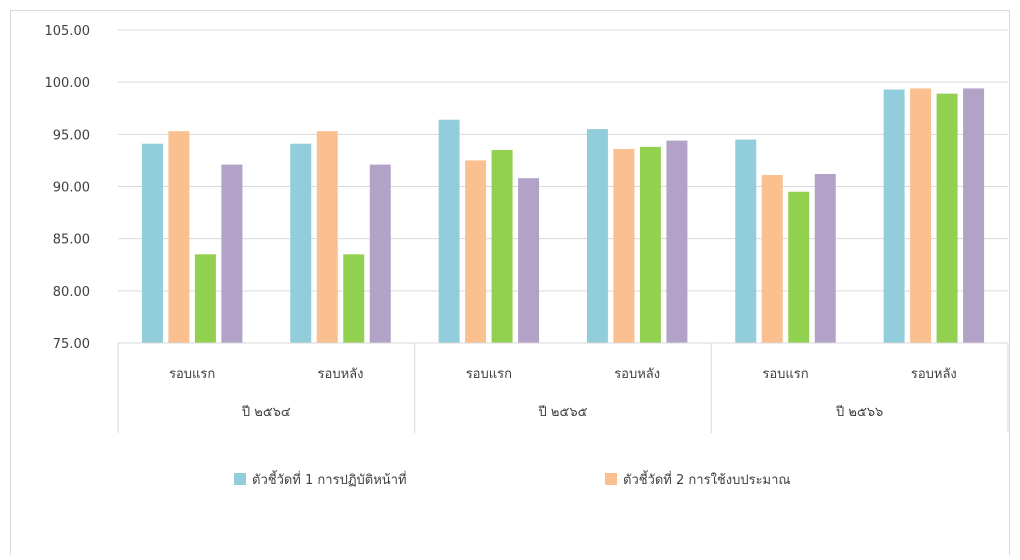  I want to click on legend-label: ตัวชี้วัดที่ 2 การใช้งบประมาณ, so click(706, 479).